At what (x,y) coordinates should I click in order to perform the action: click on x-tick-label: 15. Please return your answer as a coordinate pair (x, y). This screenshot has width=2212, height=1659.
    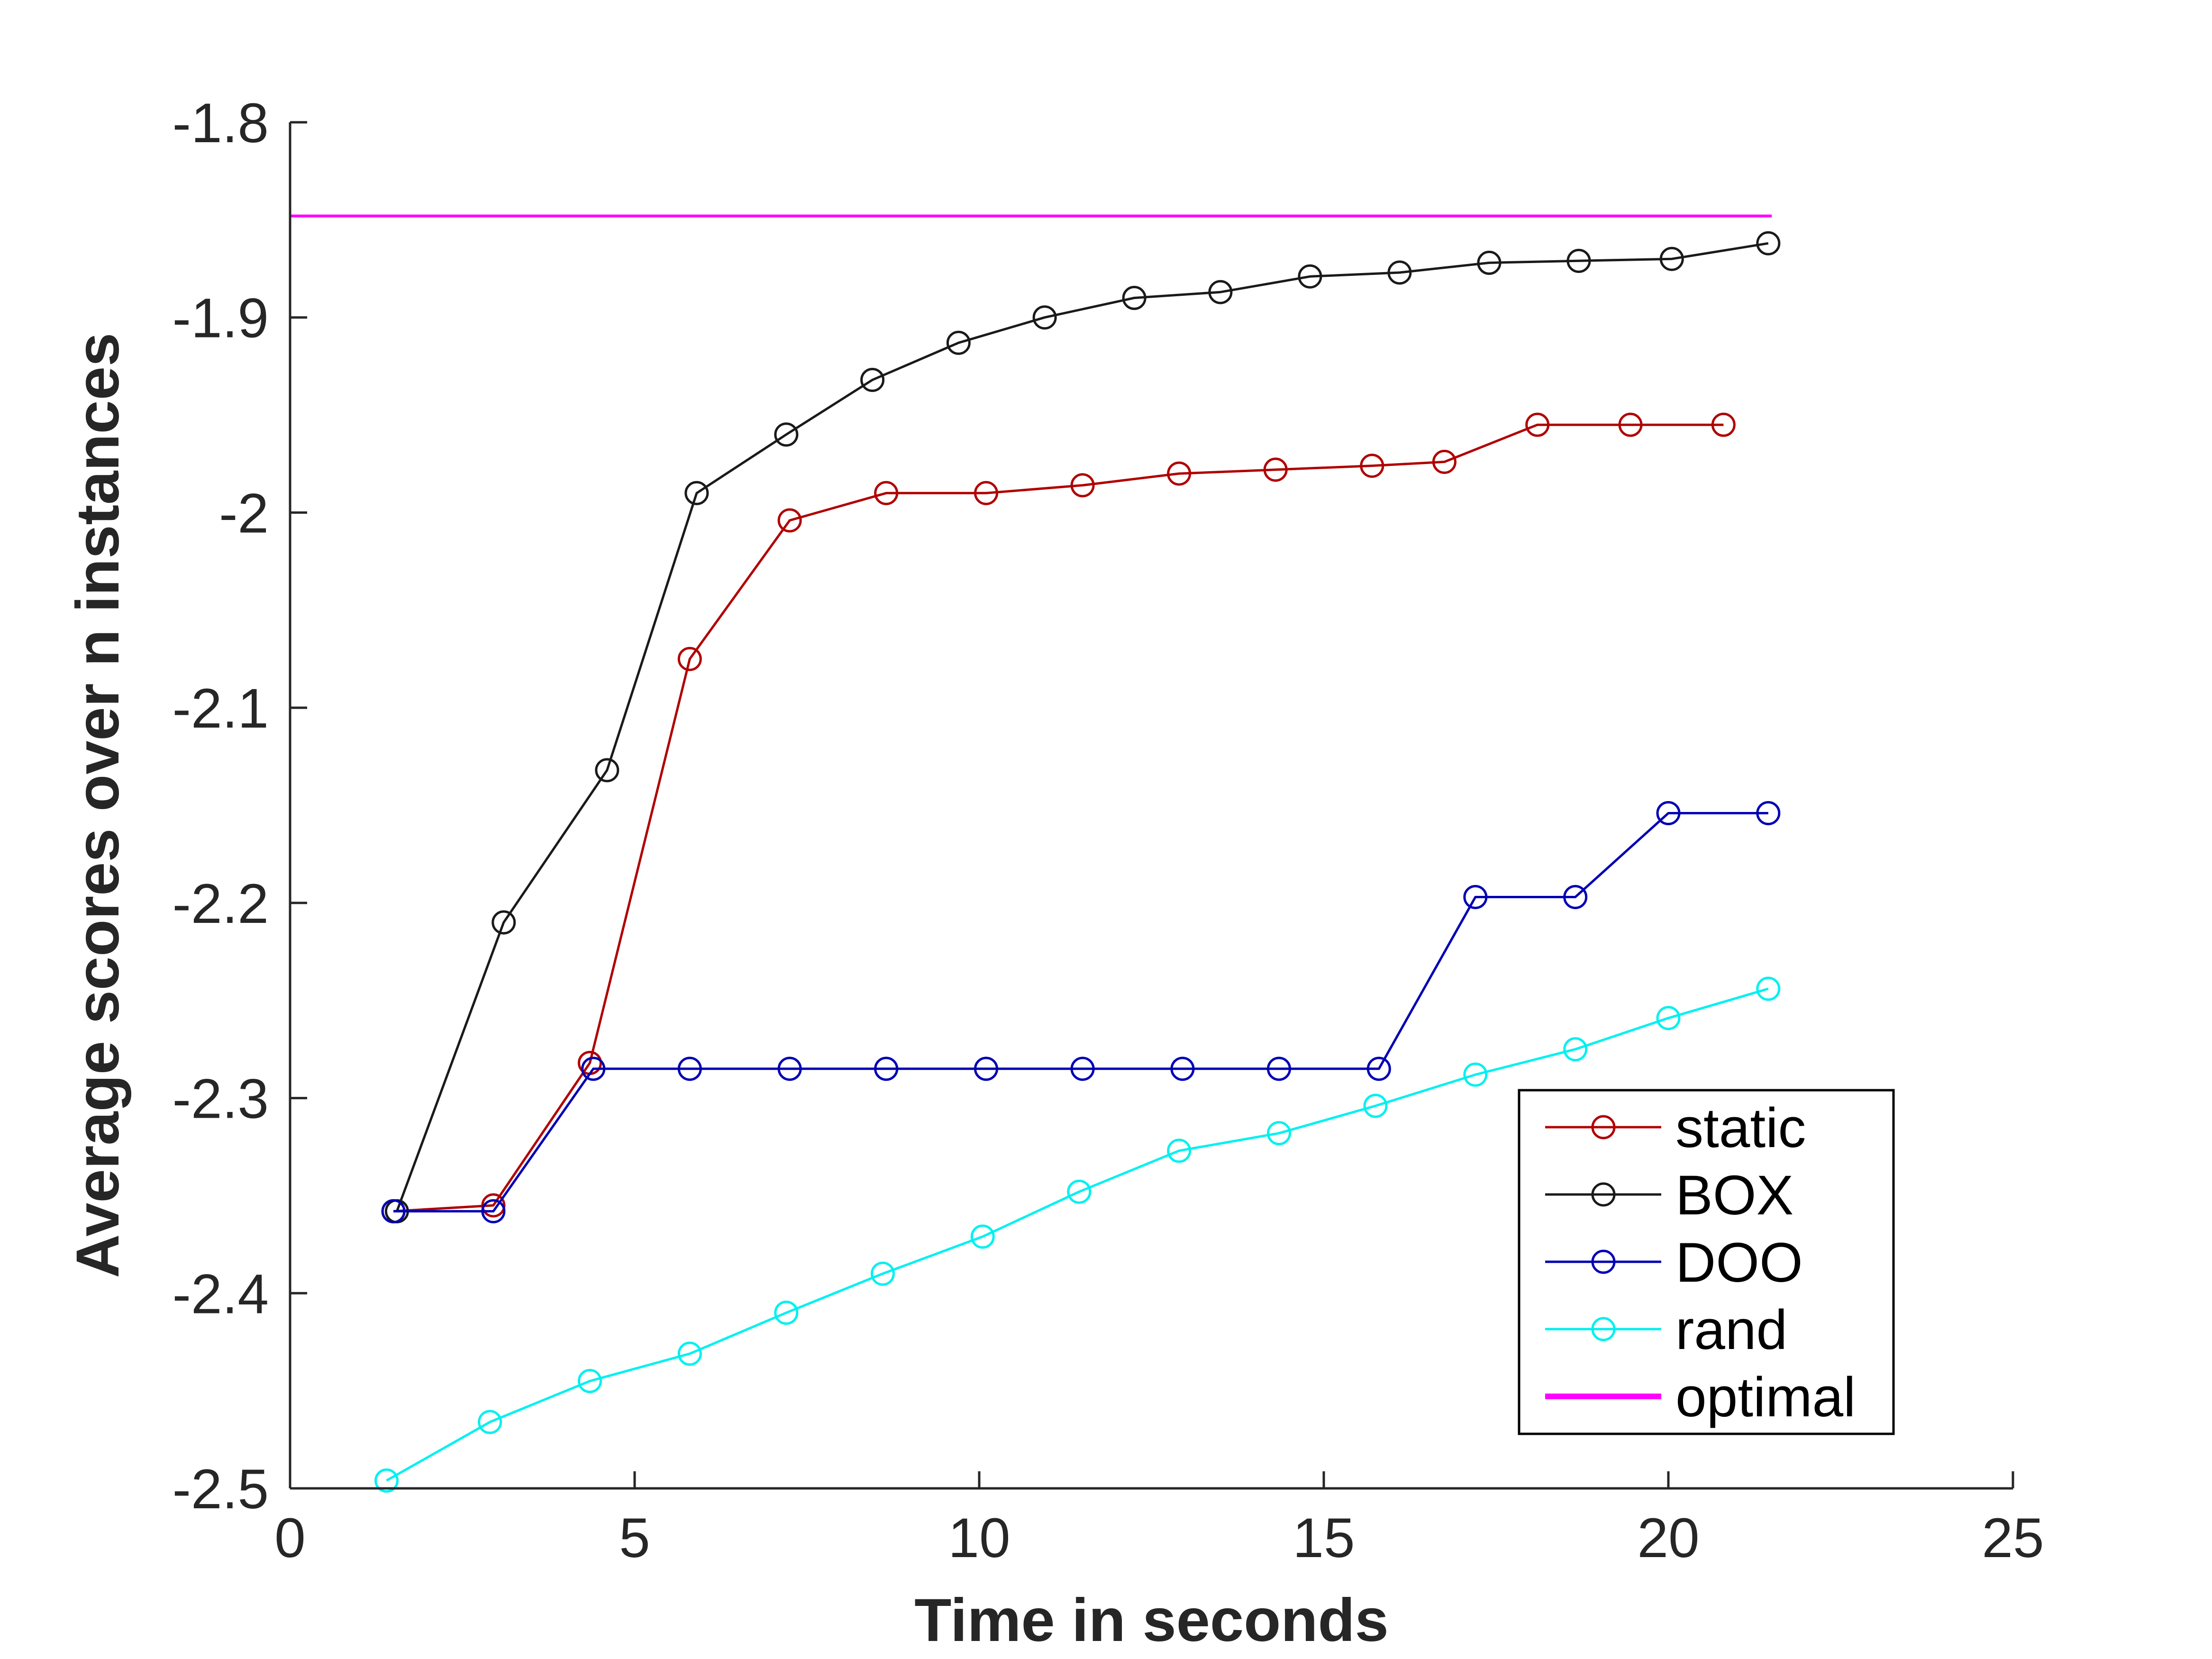
    Looking at the image, I should click on (1324, 1538).